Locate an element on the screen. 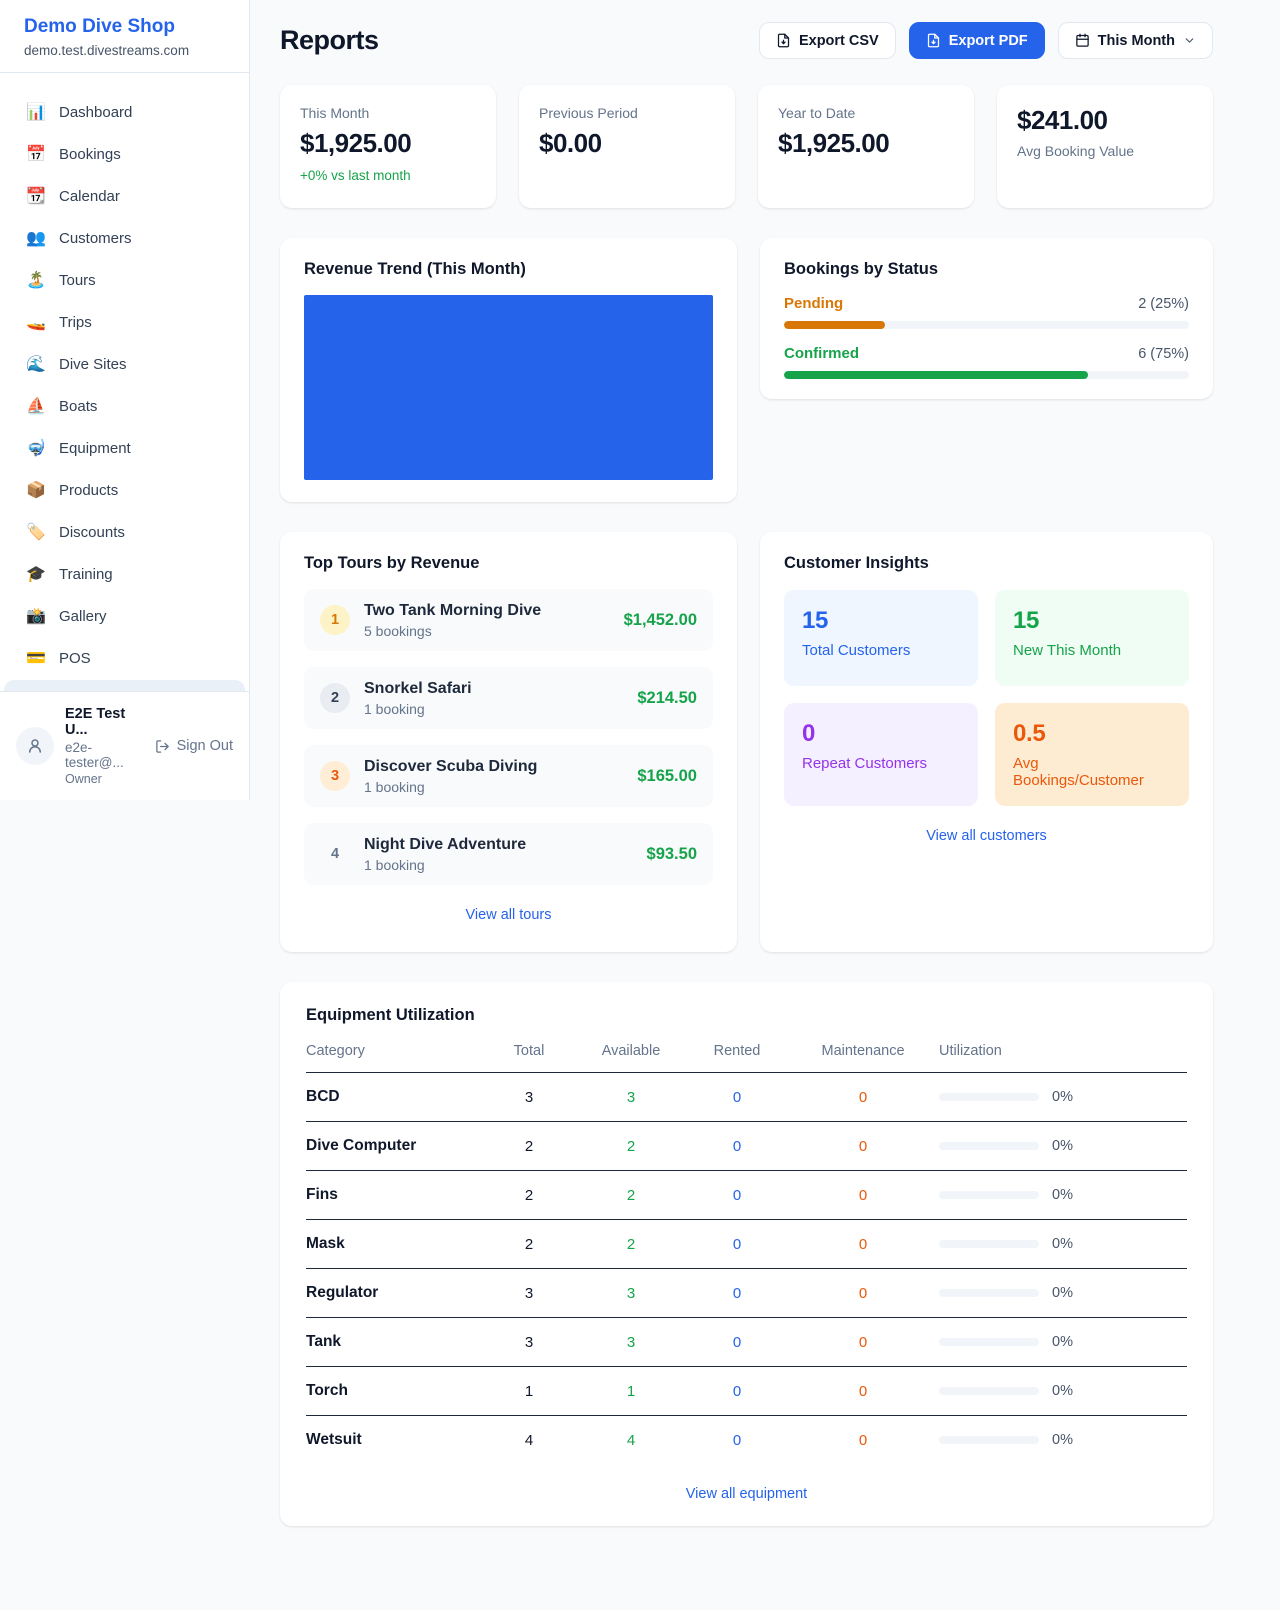  sidebar-item-calendar: 📆 Calendar is located at coordinates (124, 196).